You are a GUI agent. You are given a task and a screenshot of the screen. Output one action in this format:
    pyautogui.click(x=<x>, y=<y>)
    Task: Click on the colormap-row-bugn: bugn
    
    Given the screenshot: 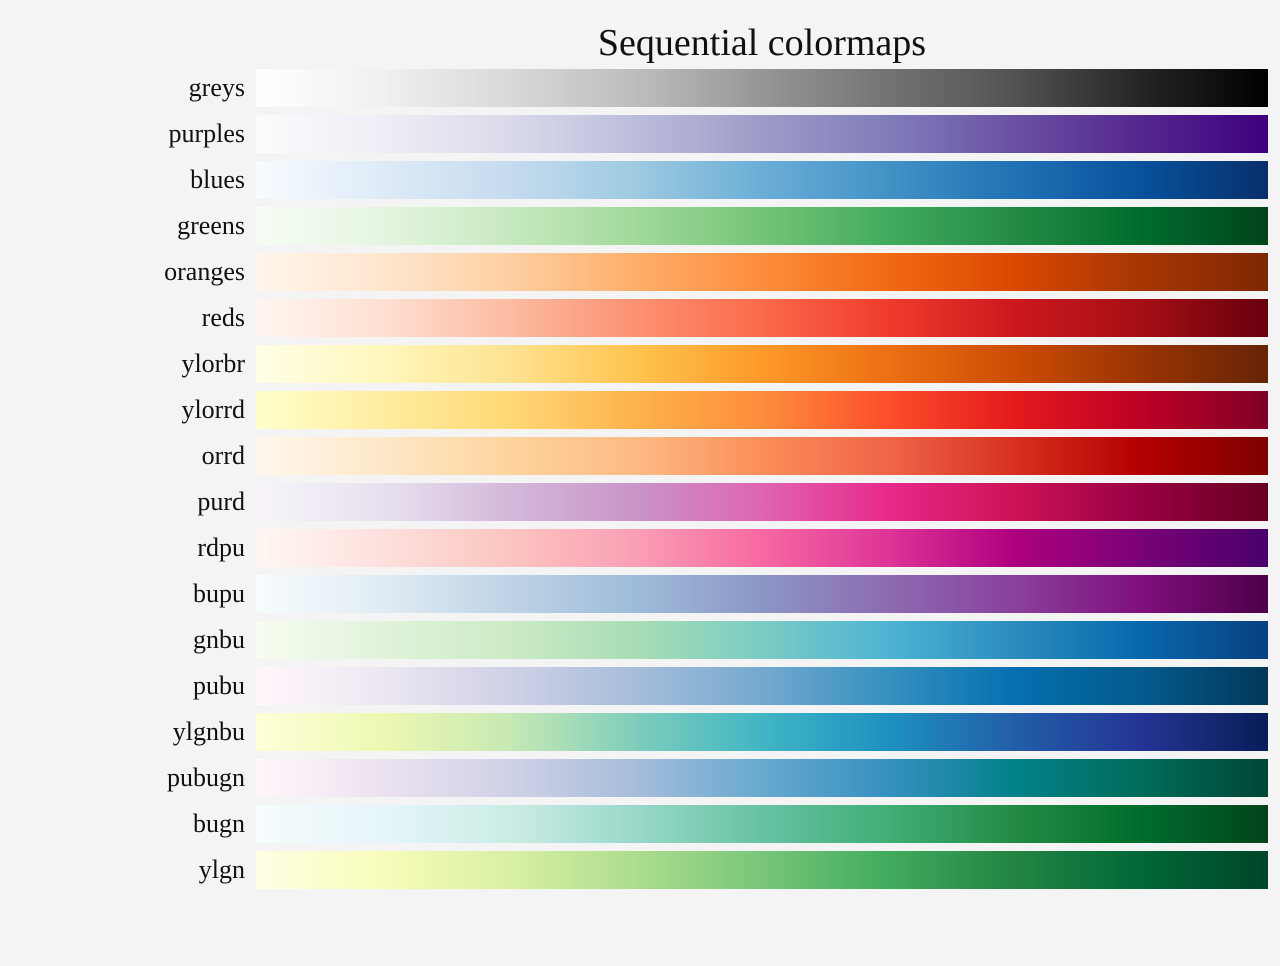 What is the action you would take?
    pyautogui.click(x=640, y=824)
    